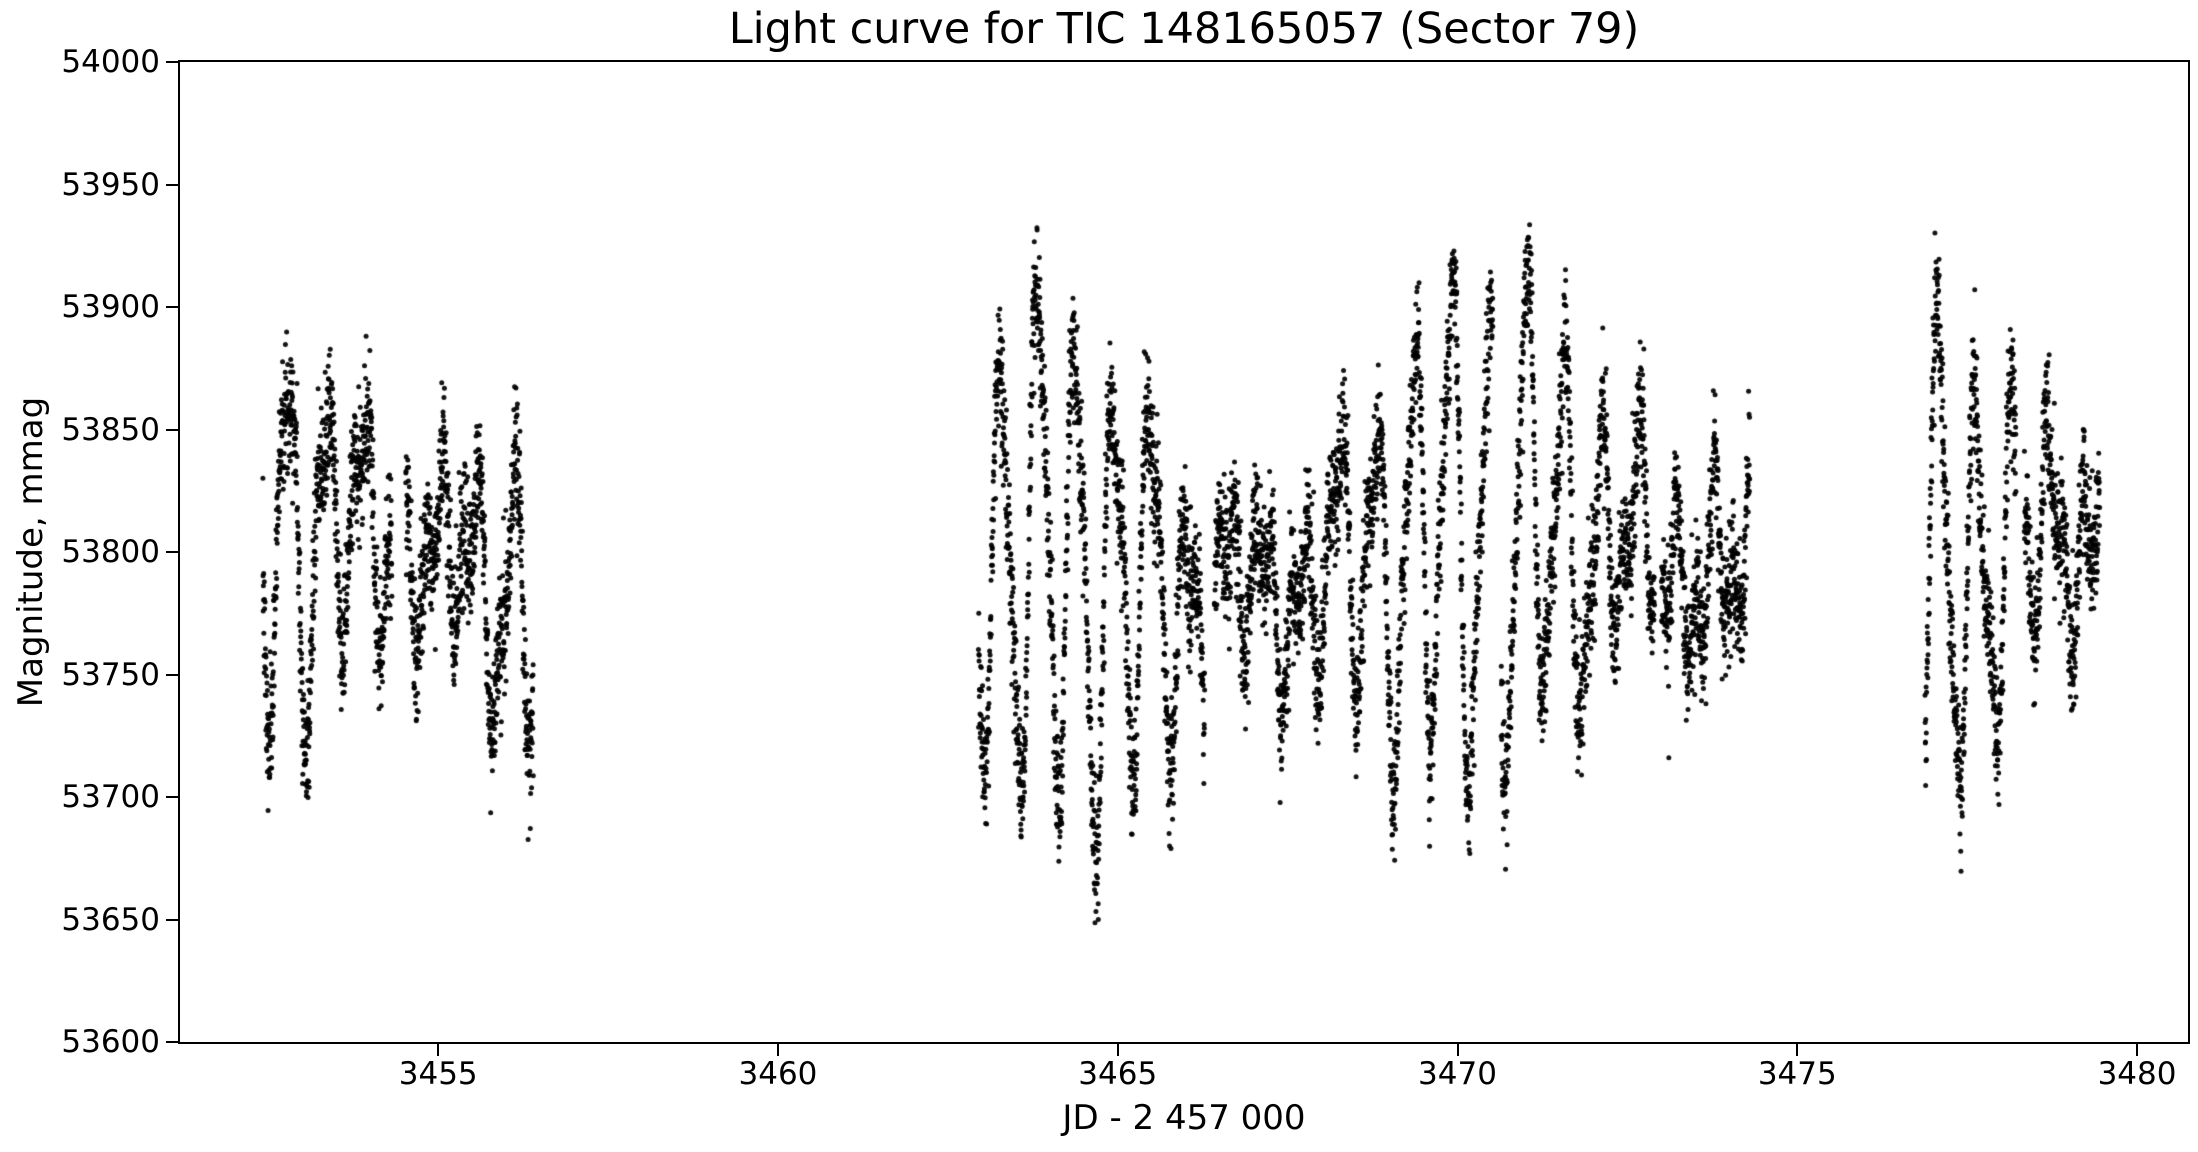 This screenshot has height=1152, width=2198. What do you see at coordinates (110, 184) in the screenshot?
I see `y-tick-label: 53950` at bounding box center [110, 184].